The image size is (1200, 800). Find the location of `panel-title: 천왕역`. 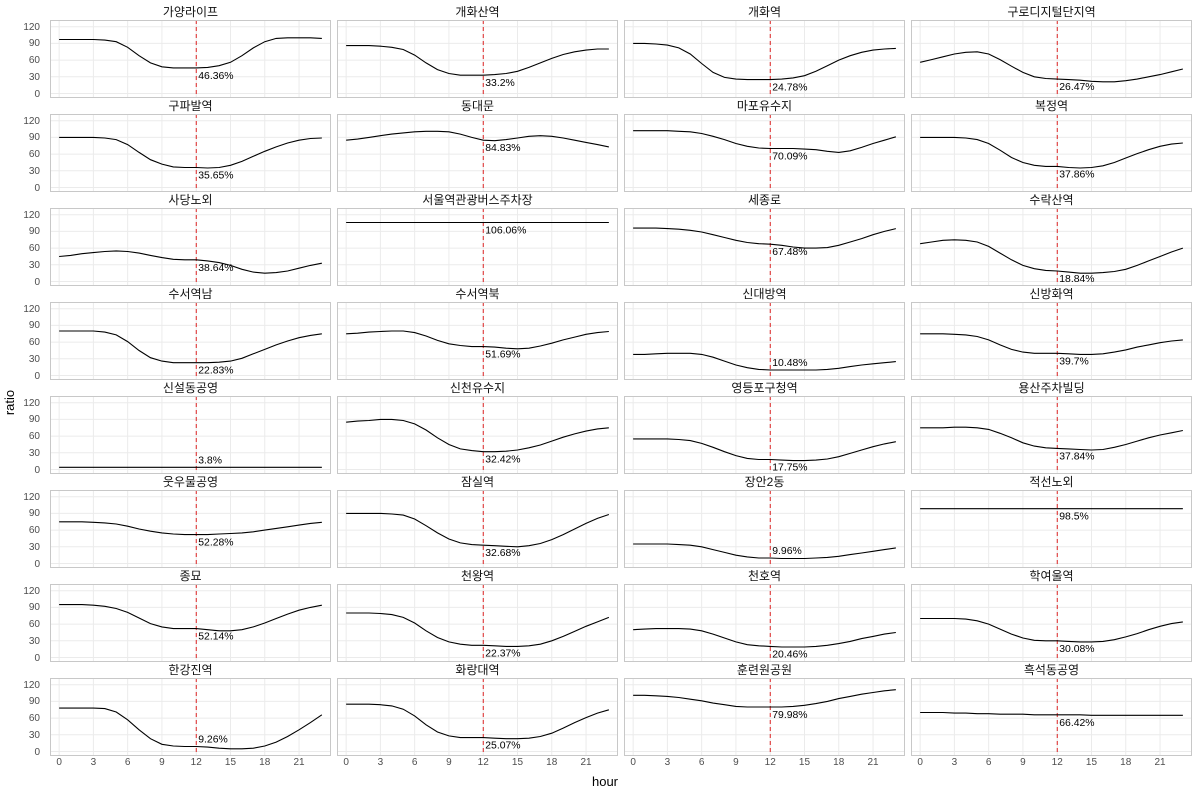

panel-title: 천왕역 is located at coordinates (477, 576).